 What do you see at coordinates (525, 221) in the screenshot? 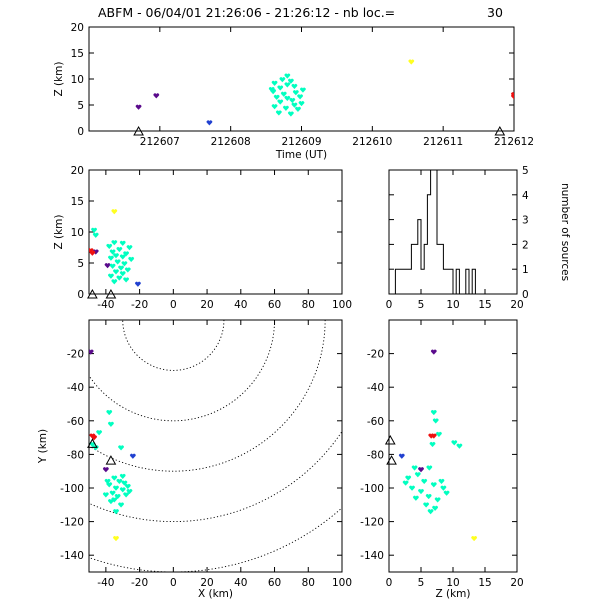
I see `y-tick-label: 3` at bounding box center [525, 221].